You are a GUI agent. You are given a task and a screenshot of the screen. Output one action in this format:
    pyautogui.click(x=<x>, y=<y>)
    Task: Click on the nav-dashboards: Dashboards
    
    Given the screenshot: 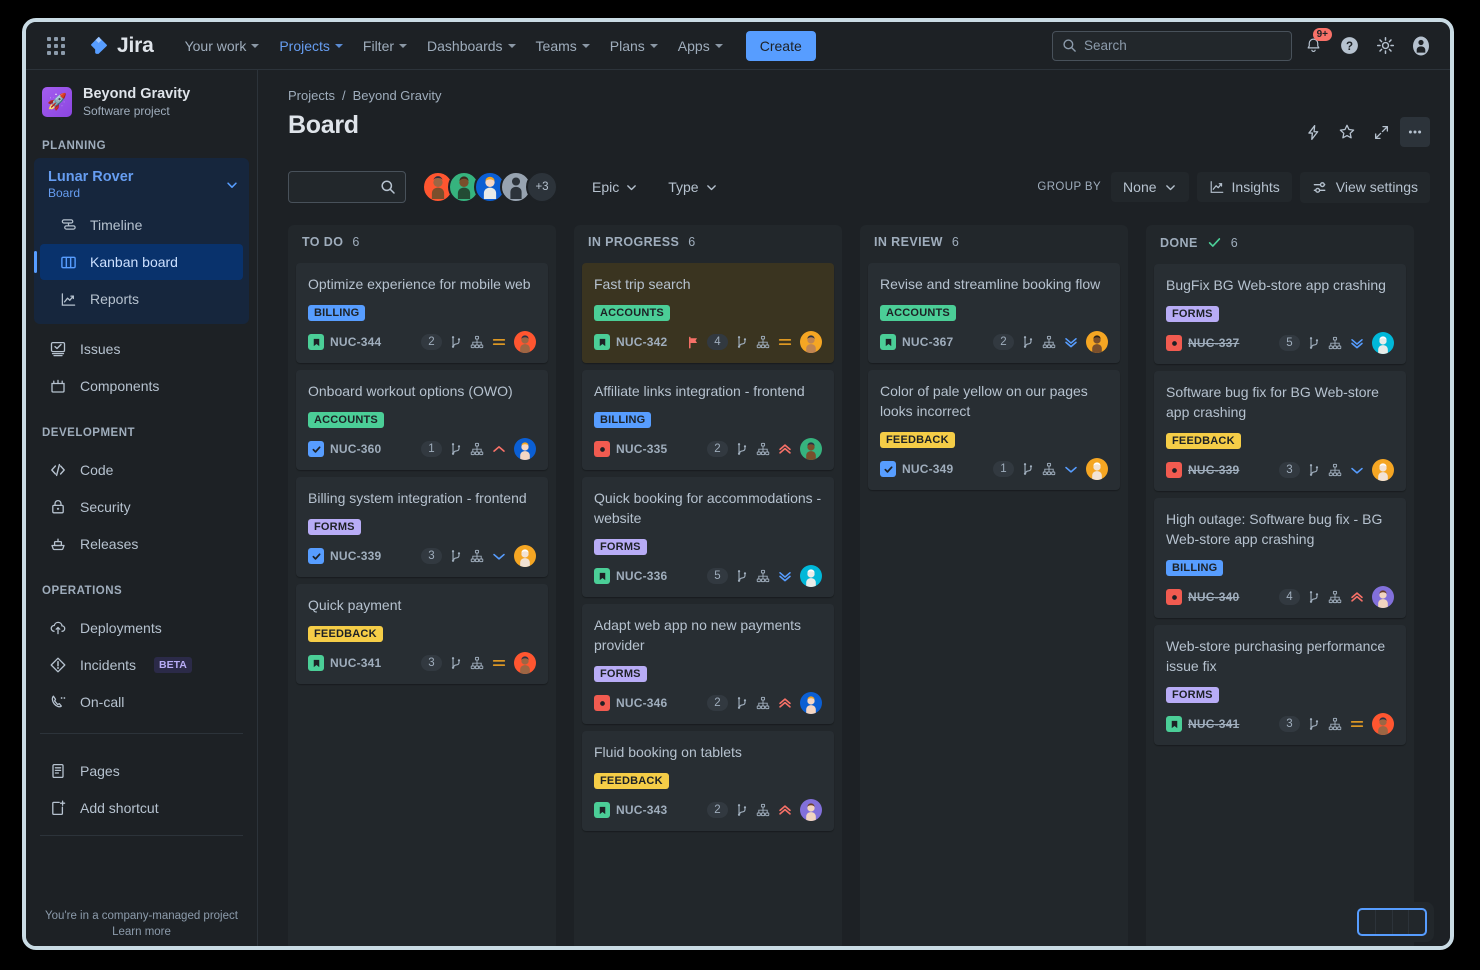 What is the action you would take?
    pyautogui.click(x=471, y=46)
    